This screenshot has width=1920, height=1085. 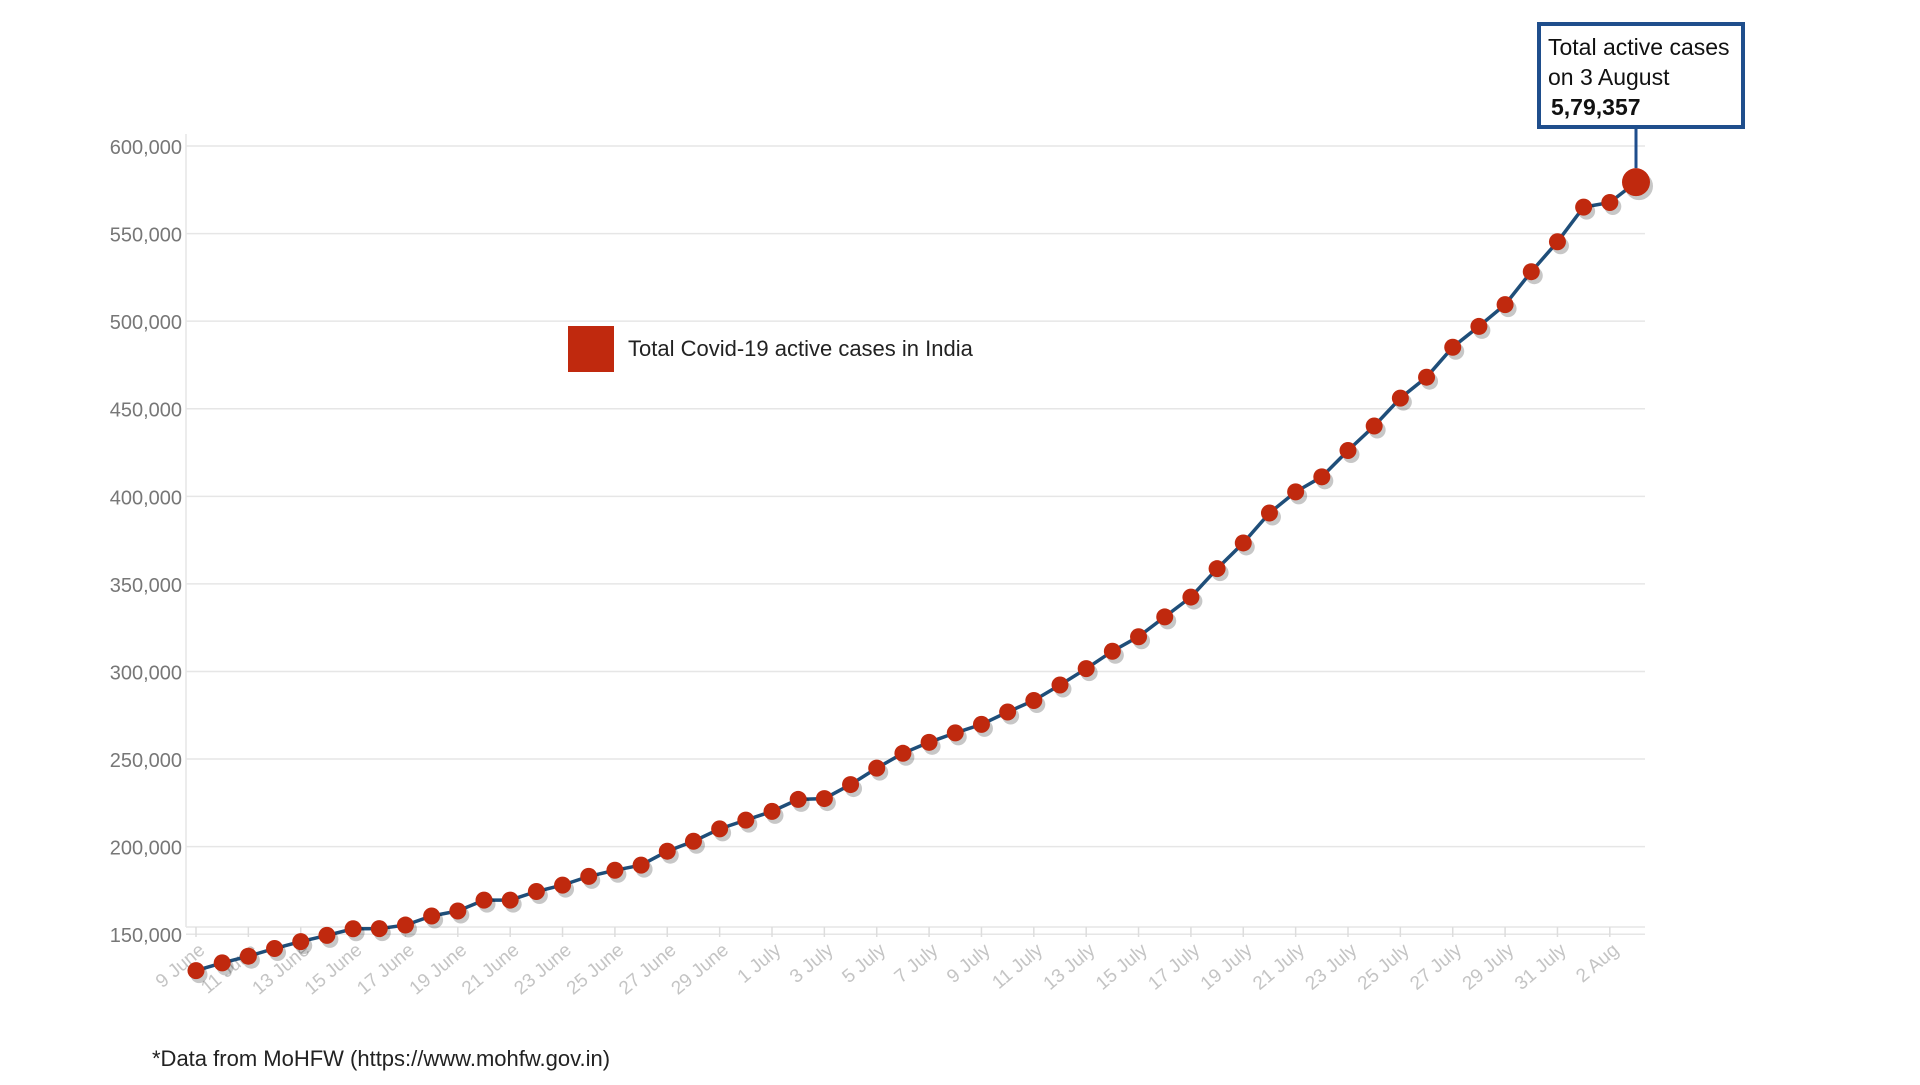 What do you see at coordinates (760, 963) in the screenshot?
I see `x-tick-label: 1 July` at bounding box center [760, 963].